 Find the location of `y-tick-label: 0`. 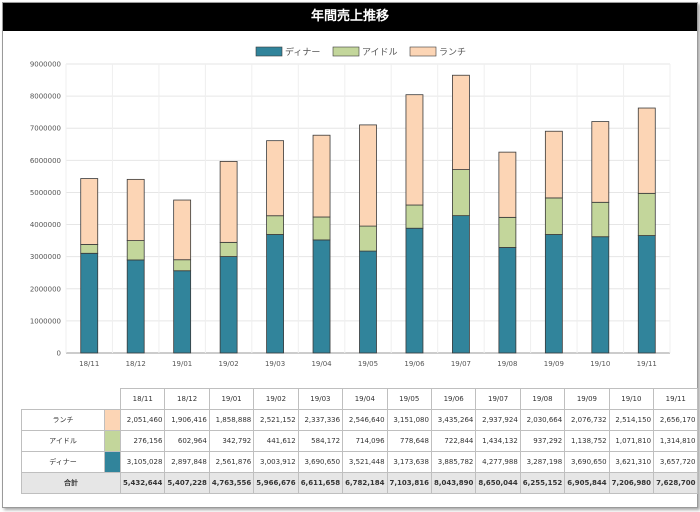

y-tick-label: 0 is located at coordinates (59, 354).